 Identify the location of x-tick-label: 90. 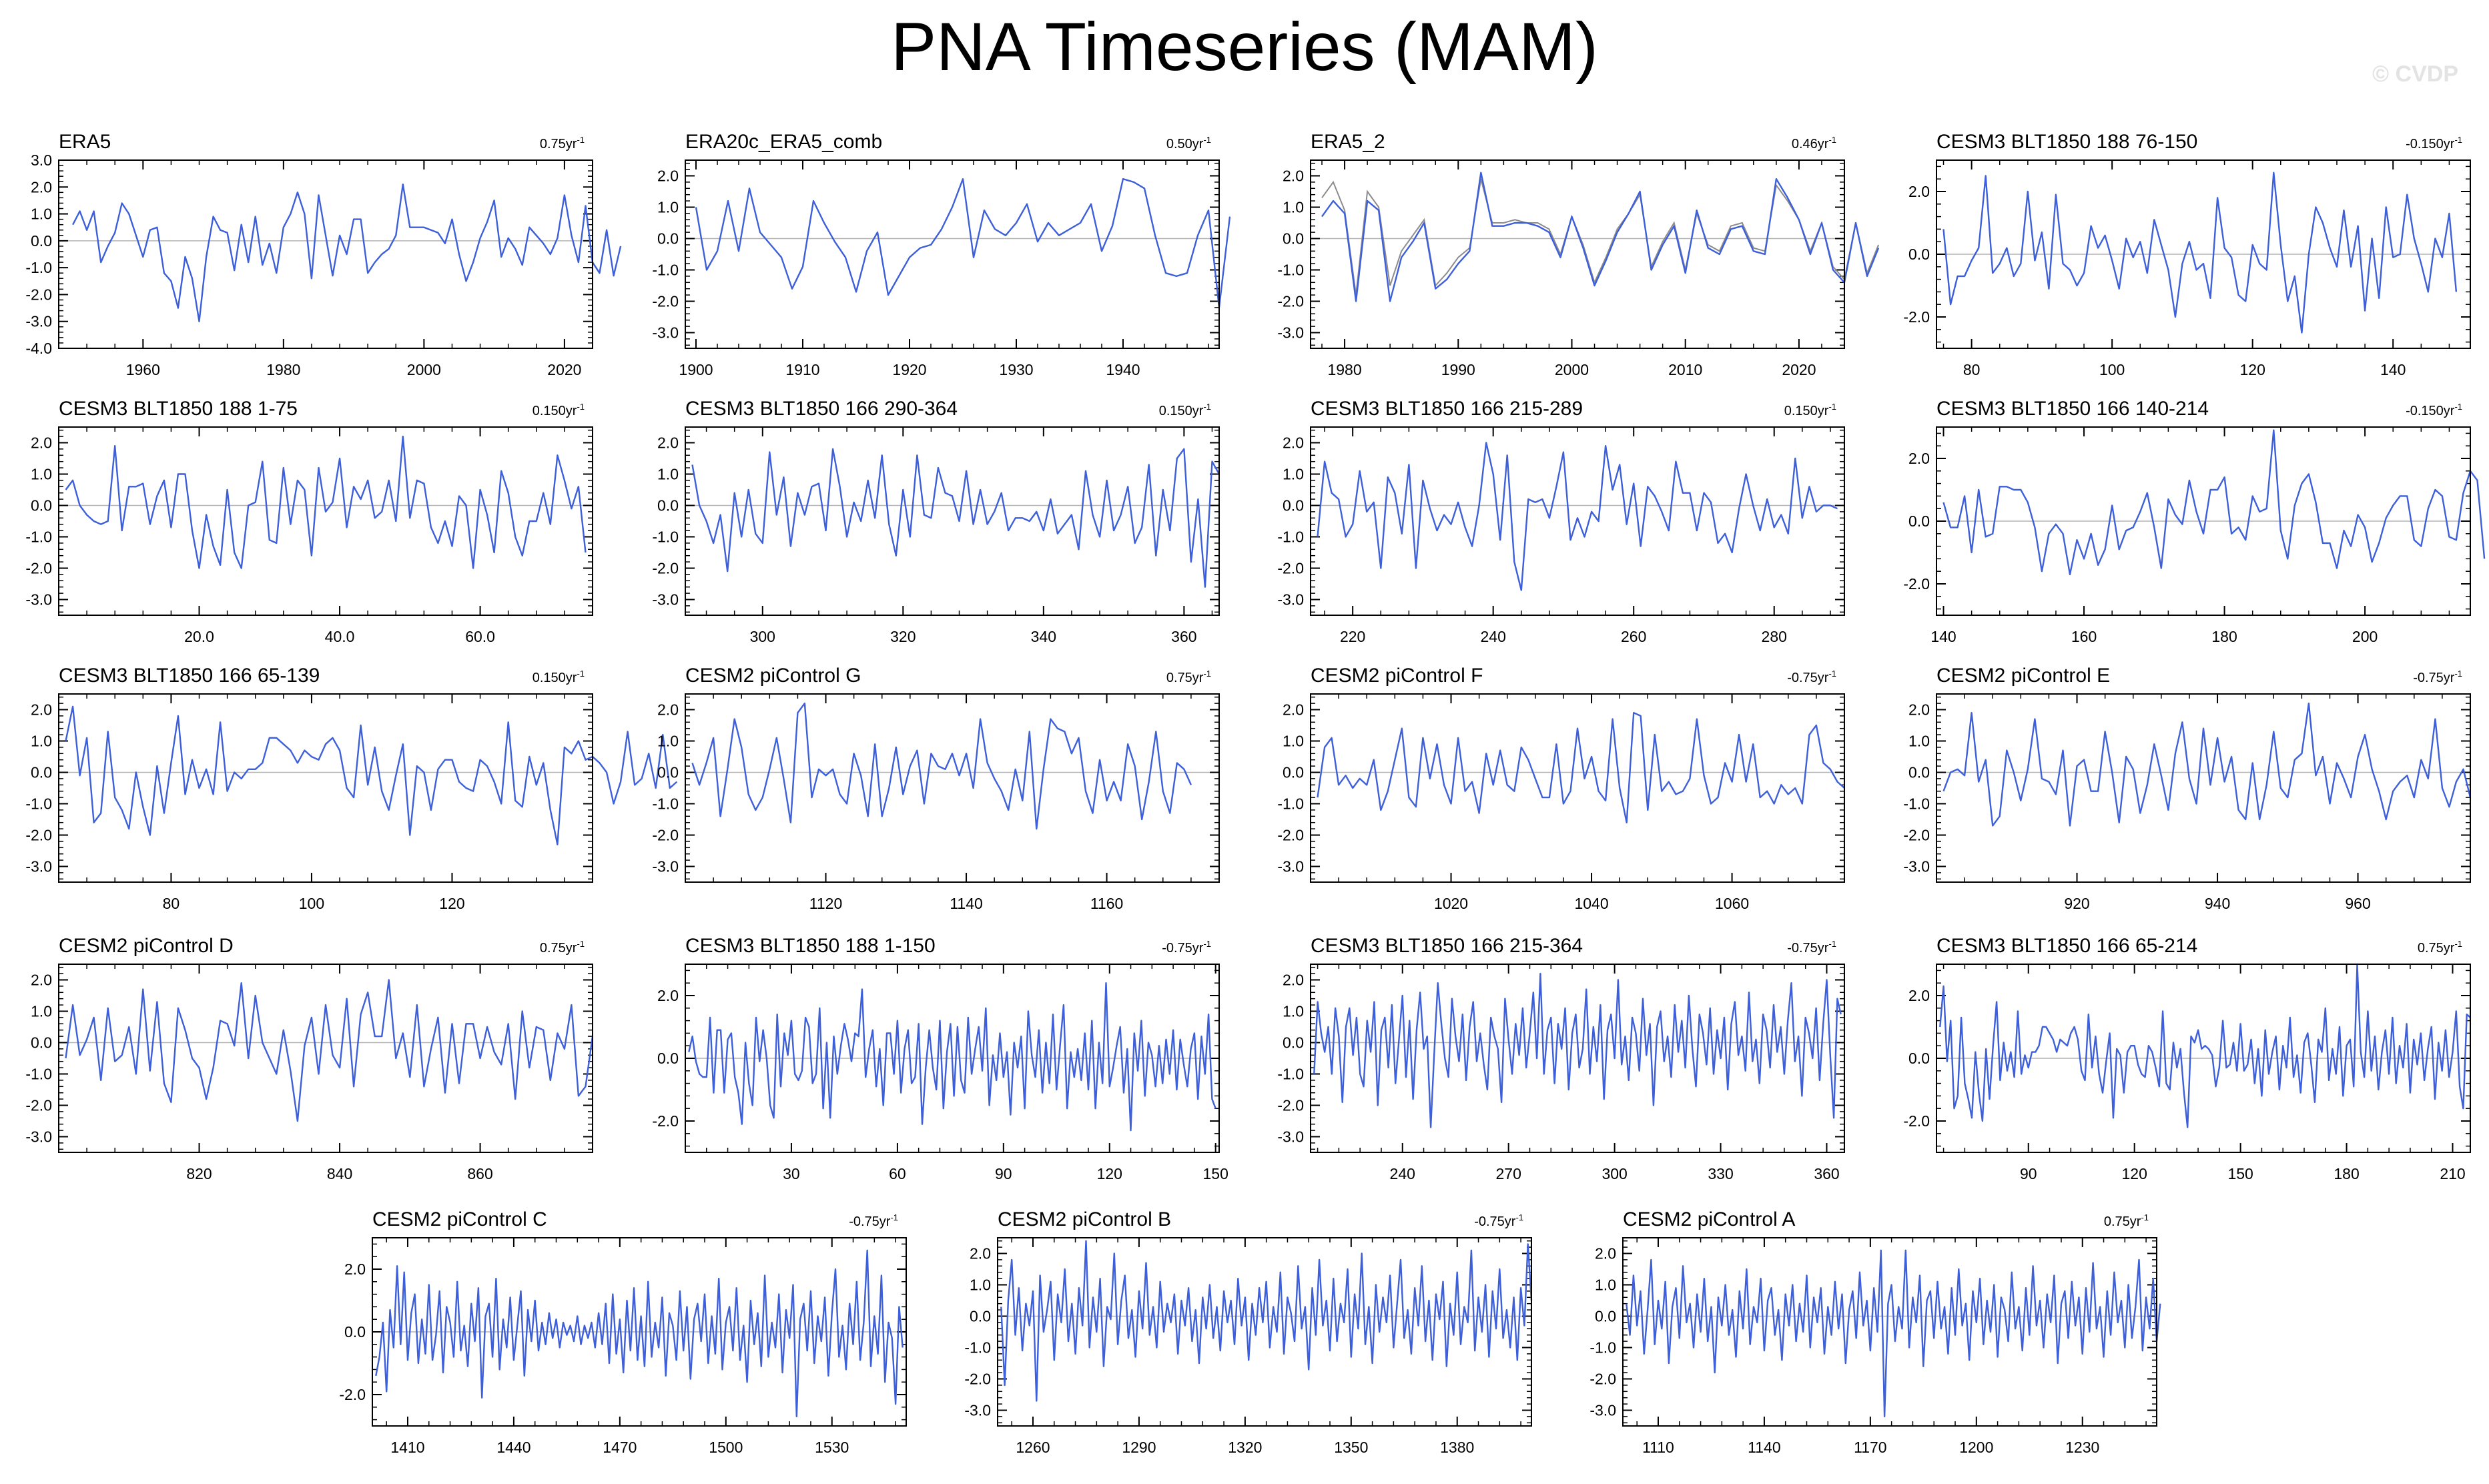
(1003, 1173).